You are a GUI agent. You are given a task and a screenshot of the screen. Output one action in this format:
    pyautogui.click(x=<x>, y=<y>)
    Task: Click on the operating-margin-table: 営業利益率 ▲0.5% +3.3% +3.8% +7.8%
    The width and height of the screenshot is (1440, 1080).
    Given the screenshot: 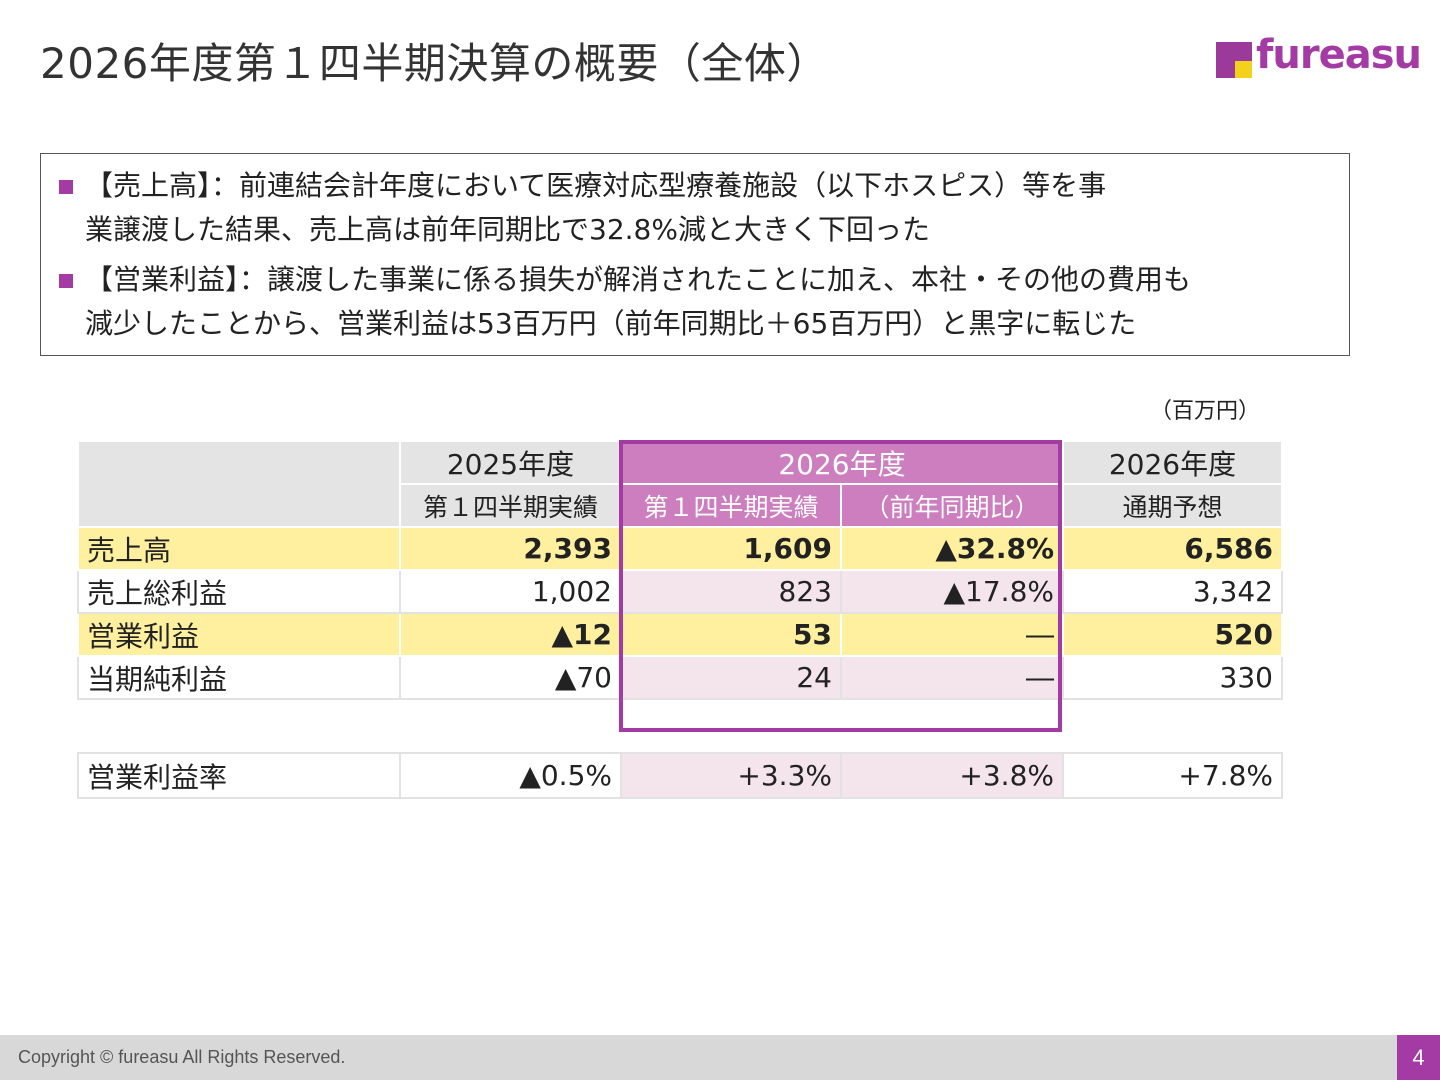 What is the action you would take?
    pyautogui.click(x=680, y=775)
    